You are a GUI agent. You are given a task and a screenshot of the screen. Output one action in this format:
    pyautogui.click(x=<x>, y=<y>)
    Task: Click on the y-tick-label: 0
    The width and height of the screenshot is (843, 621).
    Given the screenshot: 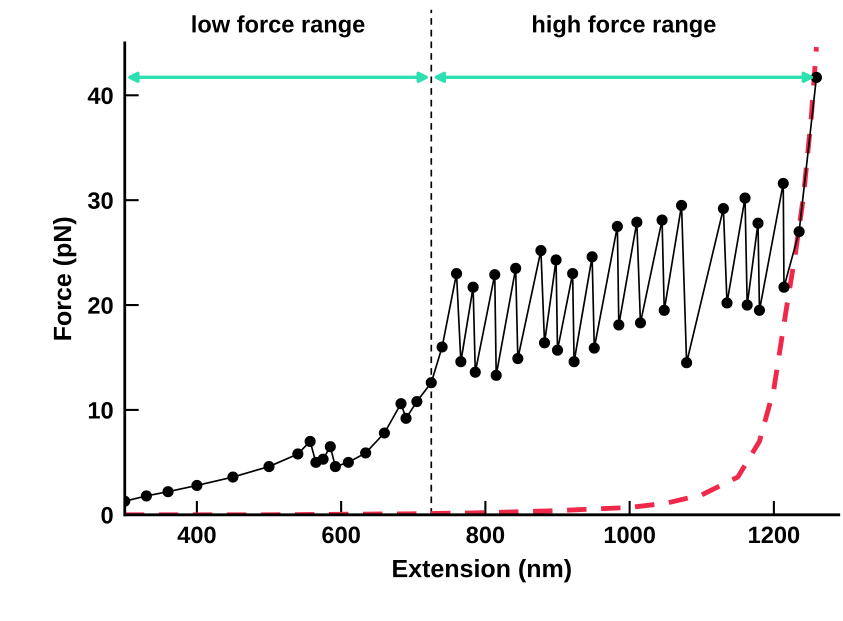 What is the action you would take?
    pyautogui.click(x=107, y=515)
    